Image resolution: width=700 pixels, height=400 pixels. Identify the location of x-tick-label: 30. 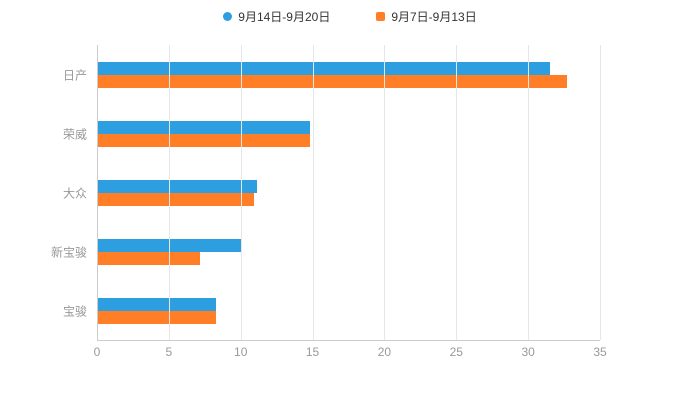
(528, 352).